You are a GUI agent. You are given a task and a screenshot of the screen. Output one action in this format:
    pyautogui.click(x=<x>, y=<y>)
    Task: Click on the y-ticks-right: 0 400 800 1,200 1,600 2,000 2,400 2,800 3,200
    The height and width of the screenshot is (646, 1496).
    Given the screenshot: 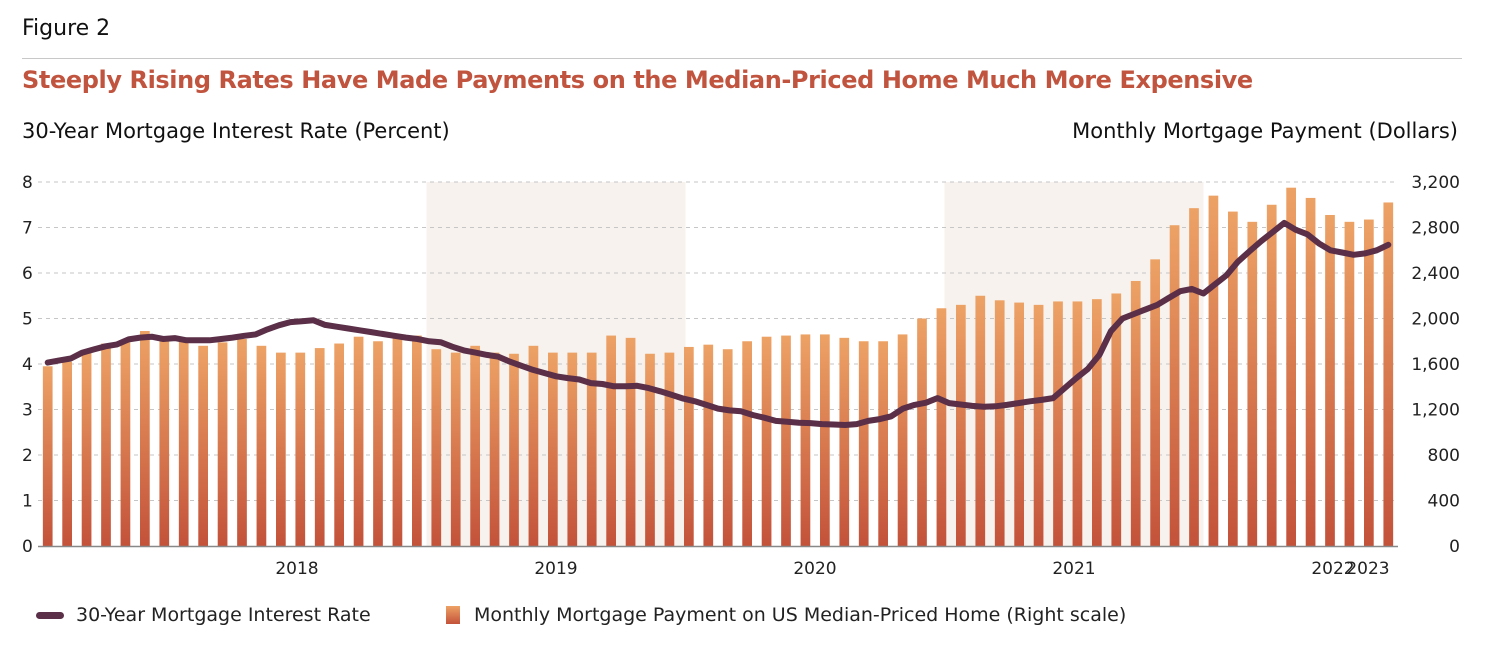 What is the action you would take?
    pyautogui.click(x=1435, y=365)
    